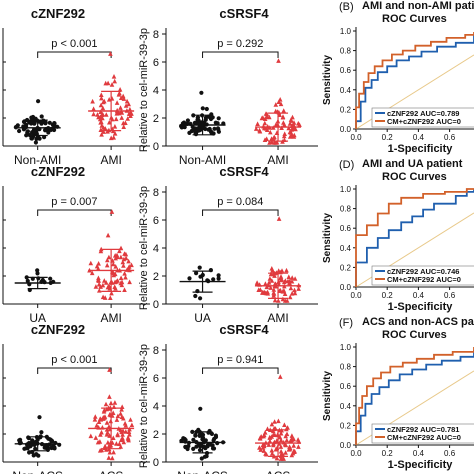 This screenshot has width=474, height=474. What do you see at coordinates (346, 31) in the screenshot?
I see `y-tick-label: 1.0` at bounding box center [346, 31].